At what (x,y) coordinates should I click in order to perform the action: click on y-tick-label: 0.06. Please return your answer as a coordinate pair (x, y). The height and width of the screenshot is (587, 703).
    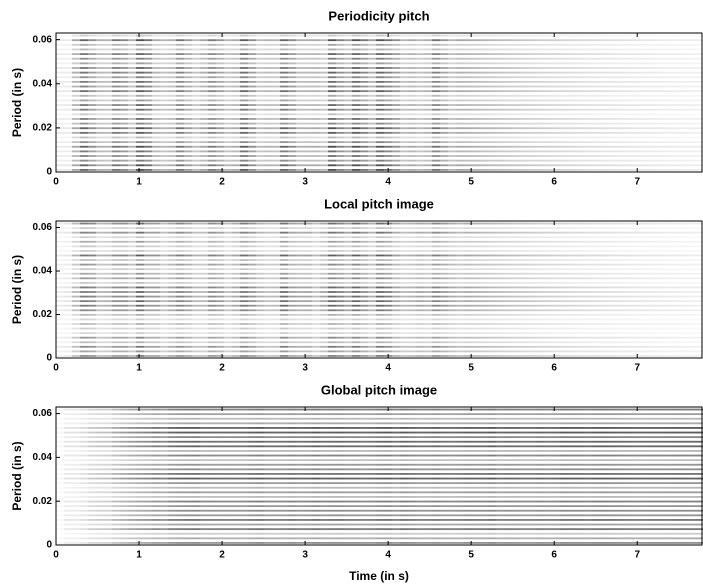
    Looking at the image, I should click on (43, 227).